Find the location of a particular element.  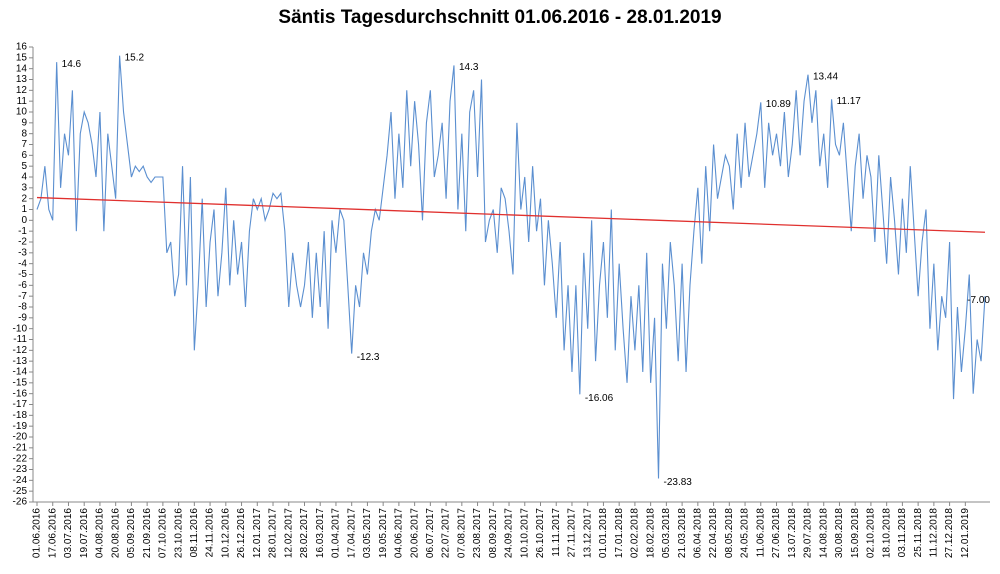

annotation: 15.2 is located at coordinates (135, 57).